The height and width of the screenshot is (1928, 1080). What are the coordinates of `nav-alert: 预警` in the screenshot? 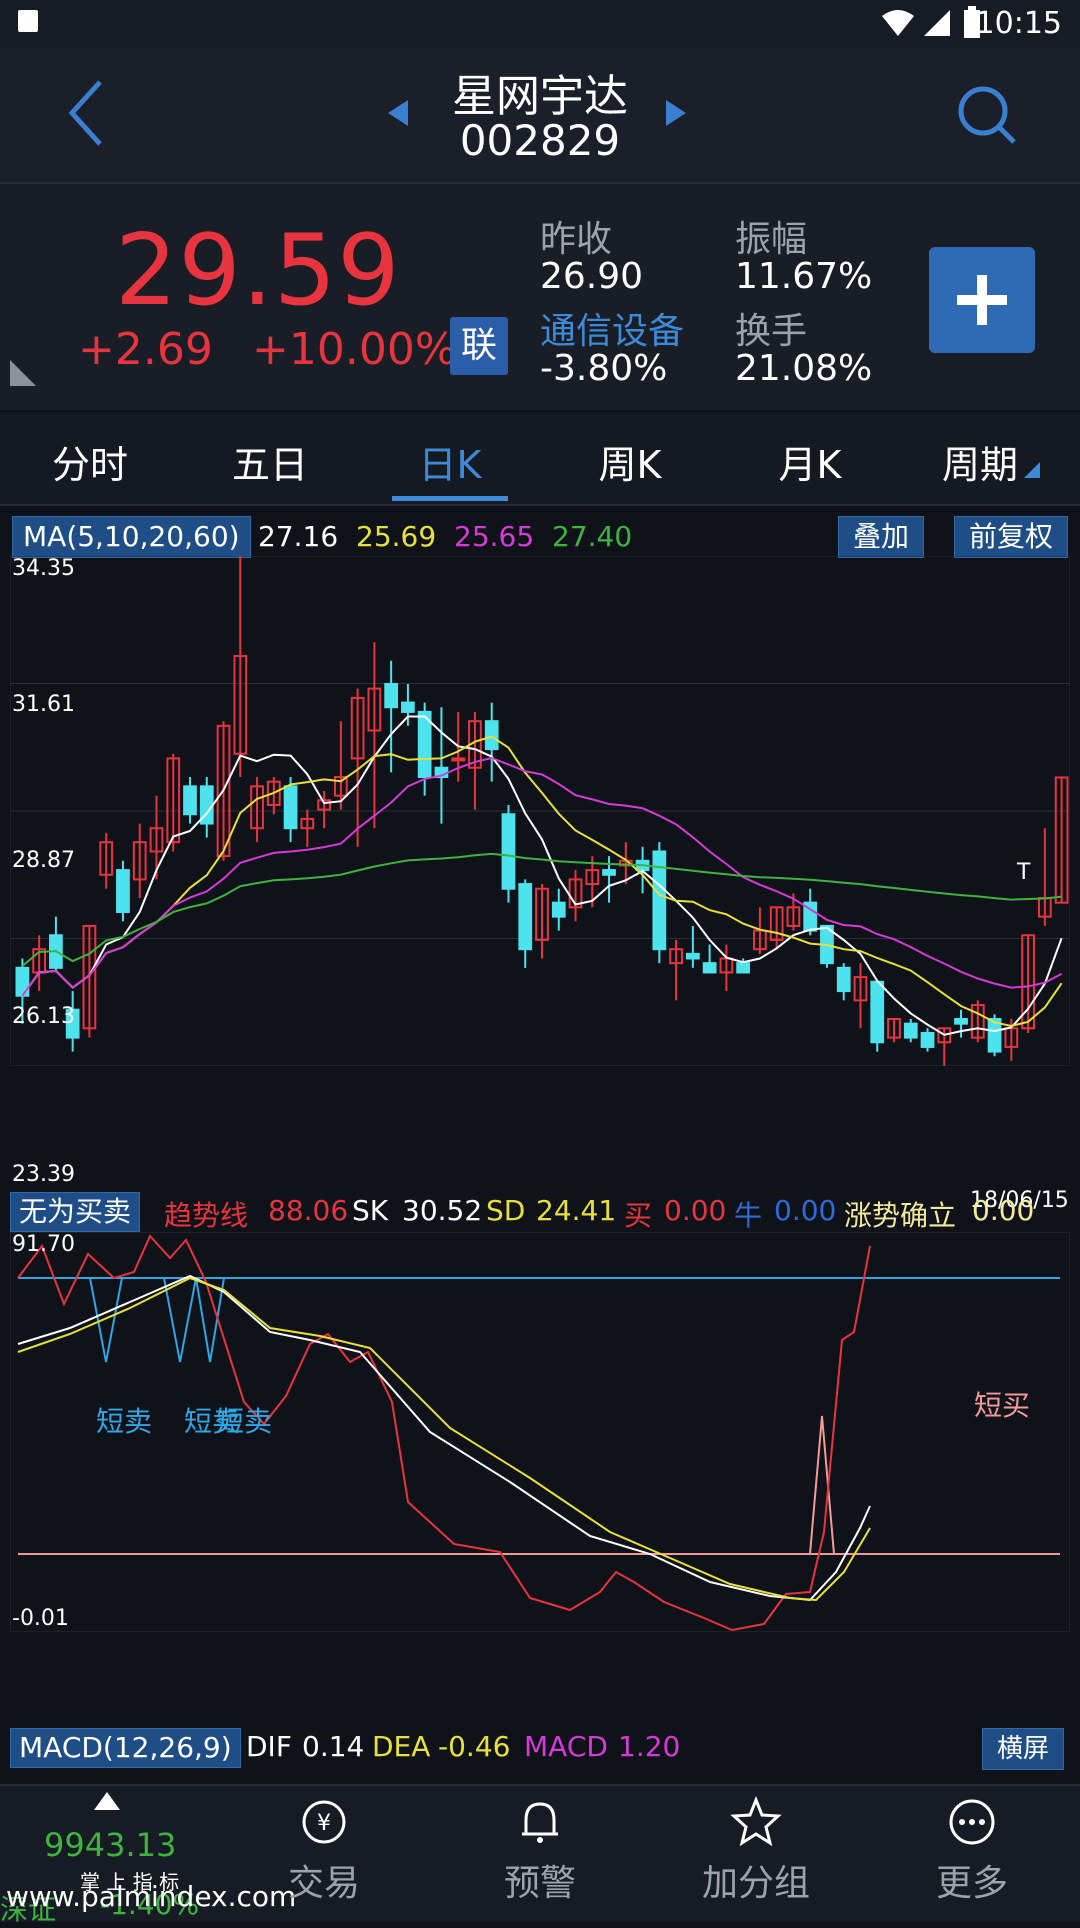 It's located at (540, 1851).